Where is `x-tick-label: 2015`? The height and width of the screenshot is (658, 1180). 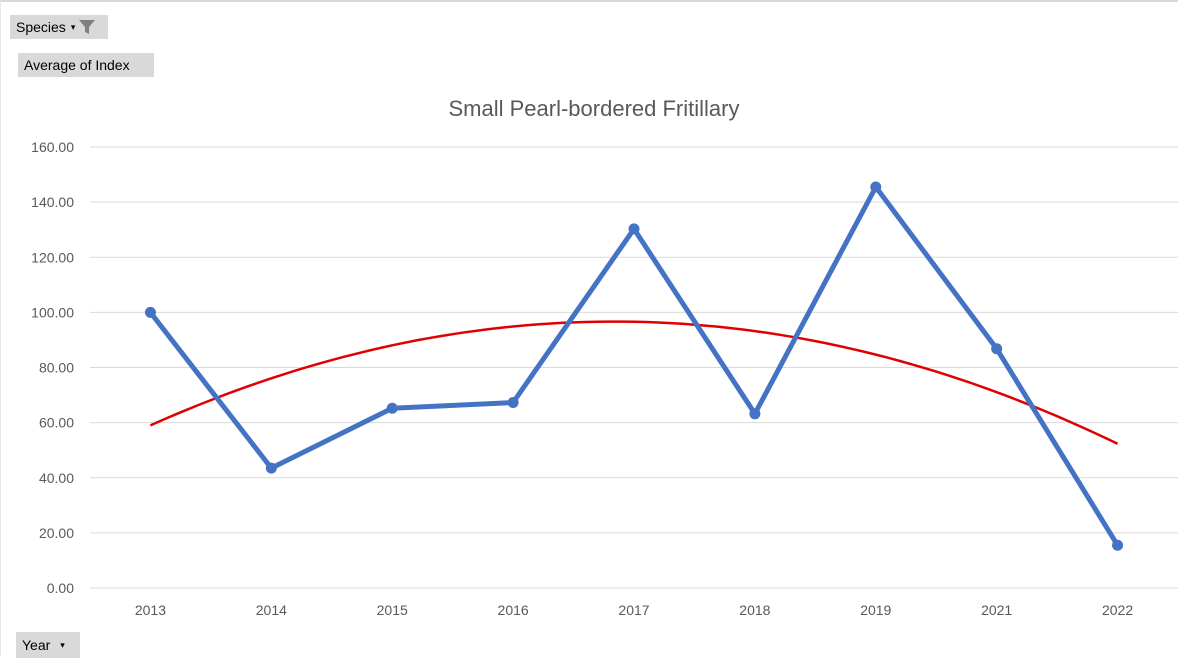 x-tick-label: 2015 is located at coordinates (392, 610).